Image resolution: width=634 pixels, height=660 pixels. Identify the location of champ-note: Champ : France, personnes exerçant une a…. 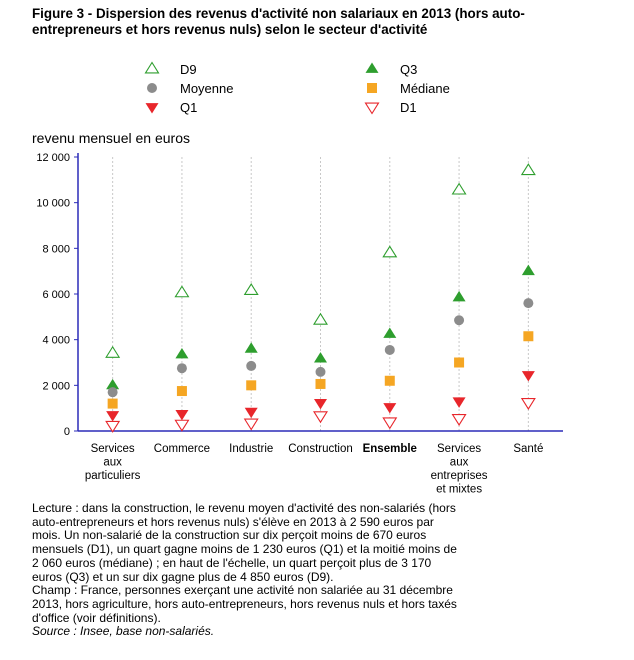
(244, 604).